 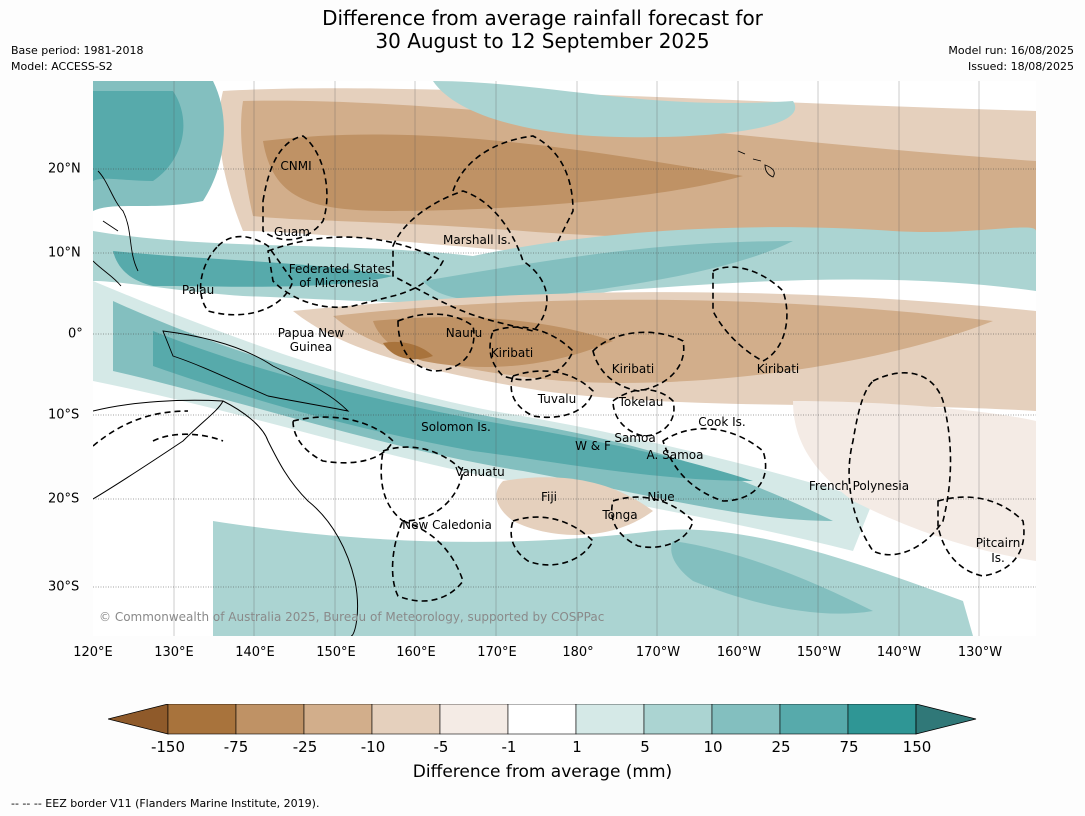 I want to click on label-kiribati-w: Kiribati, so click(x=512, y=353).